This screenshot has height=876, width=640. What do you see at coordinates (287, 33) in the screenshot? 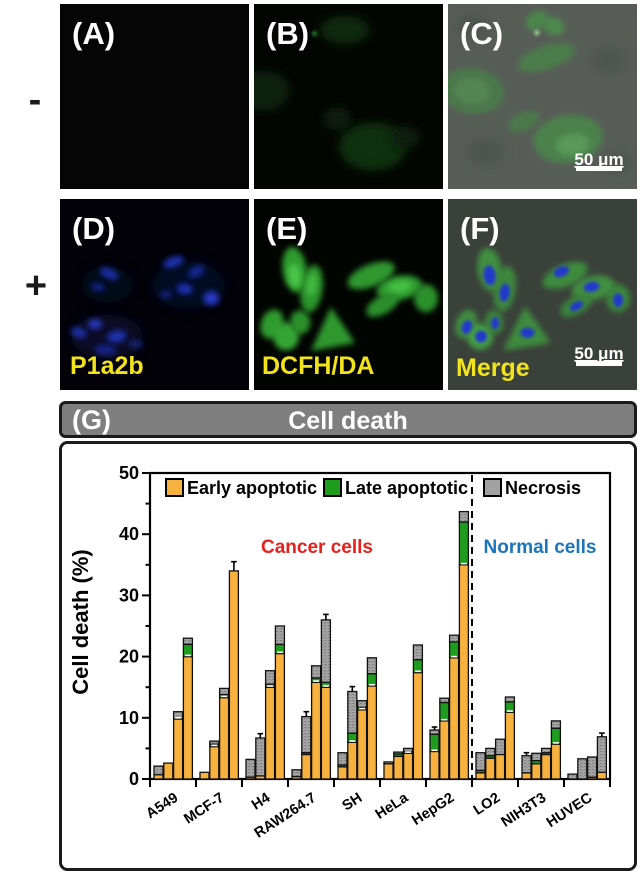
I see `svg-text: (B)` at bounding box center [287, 33].